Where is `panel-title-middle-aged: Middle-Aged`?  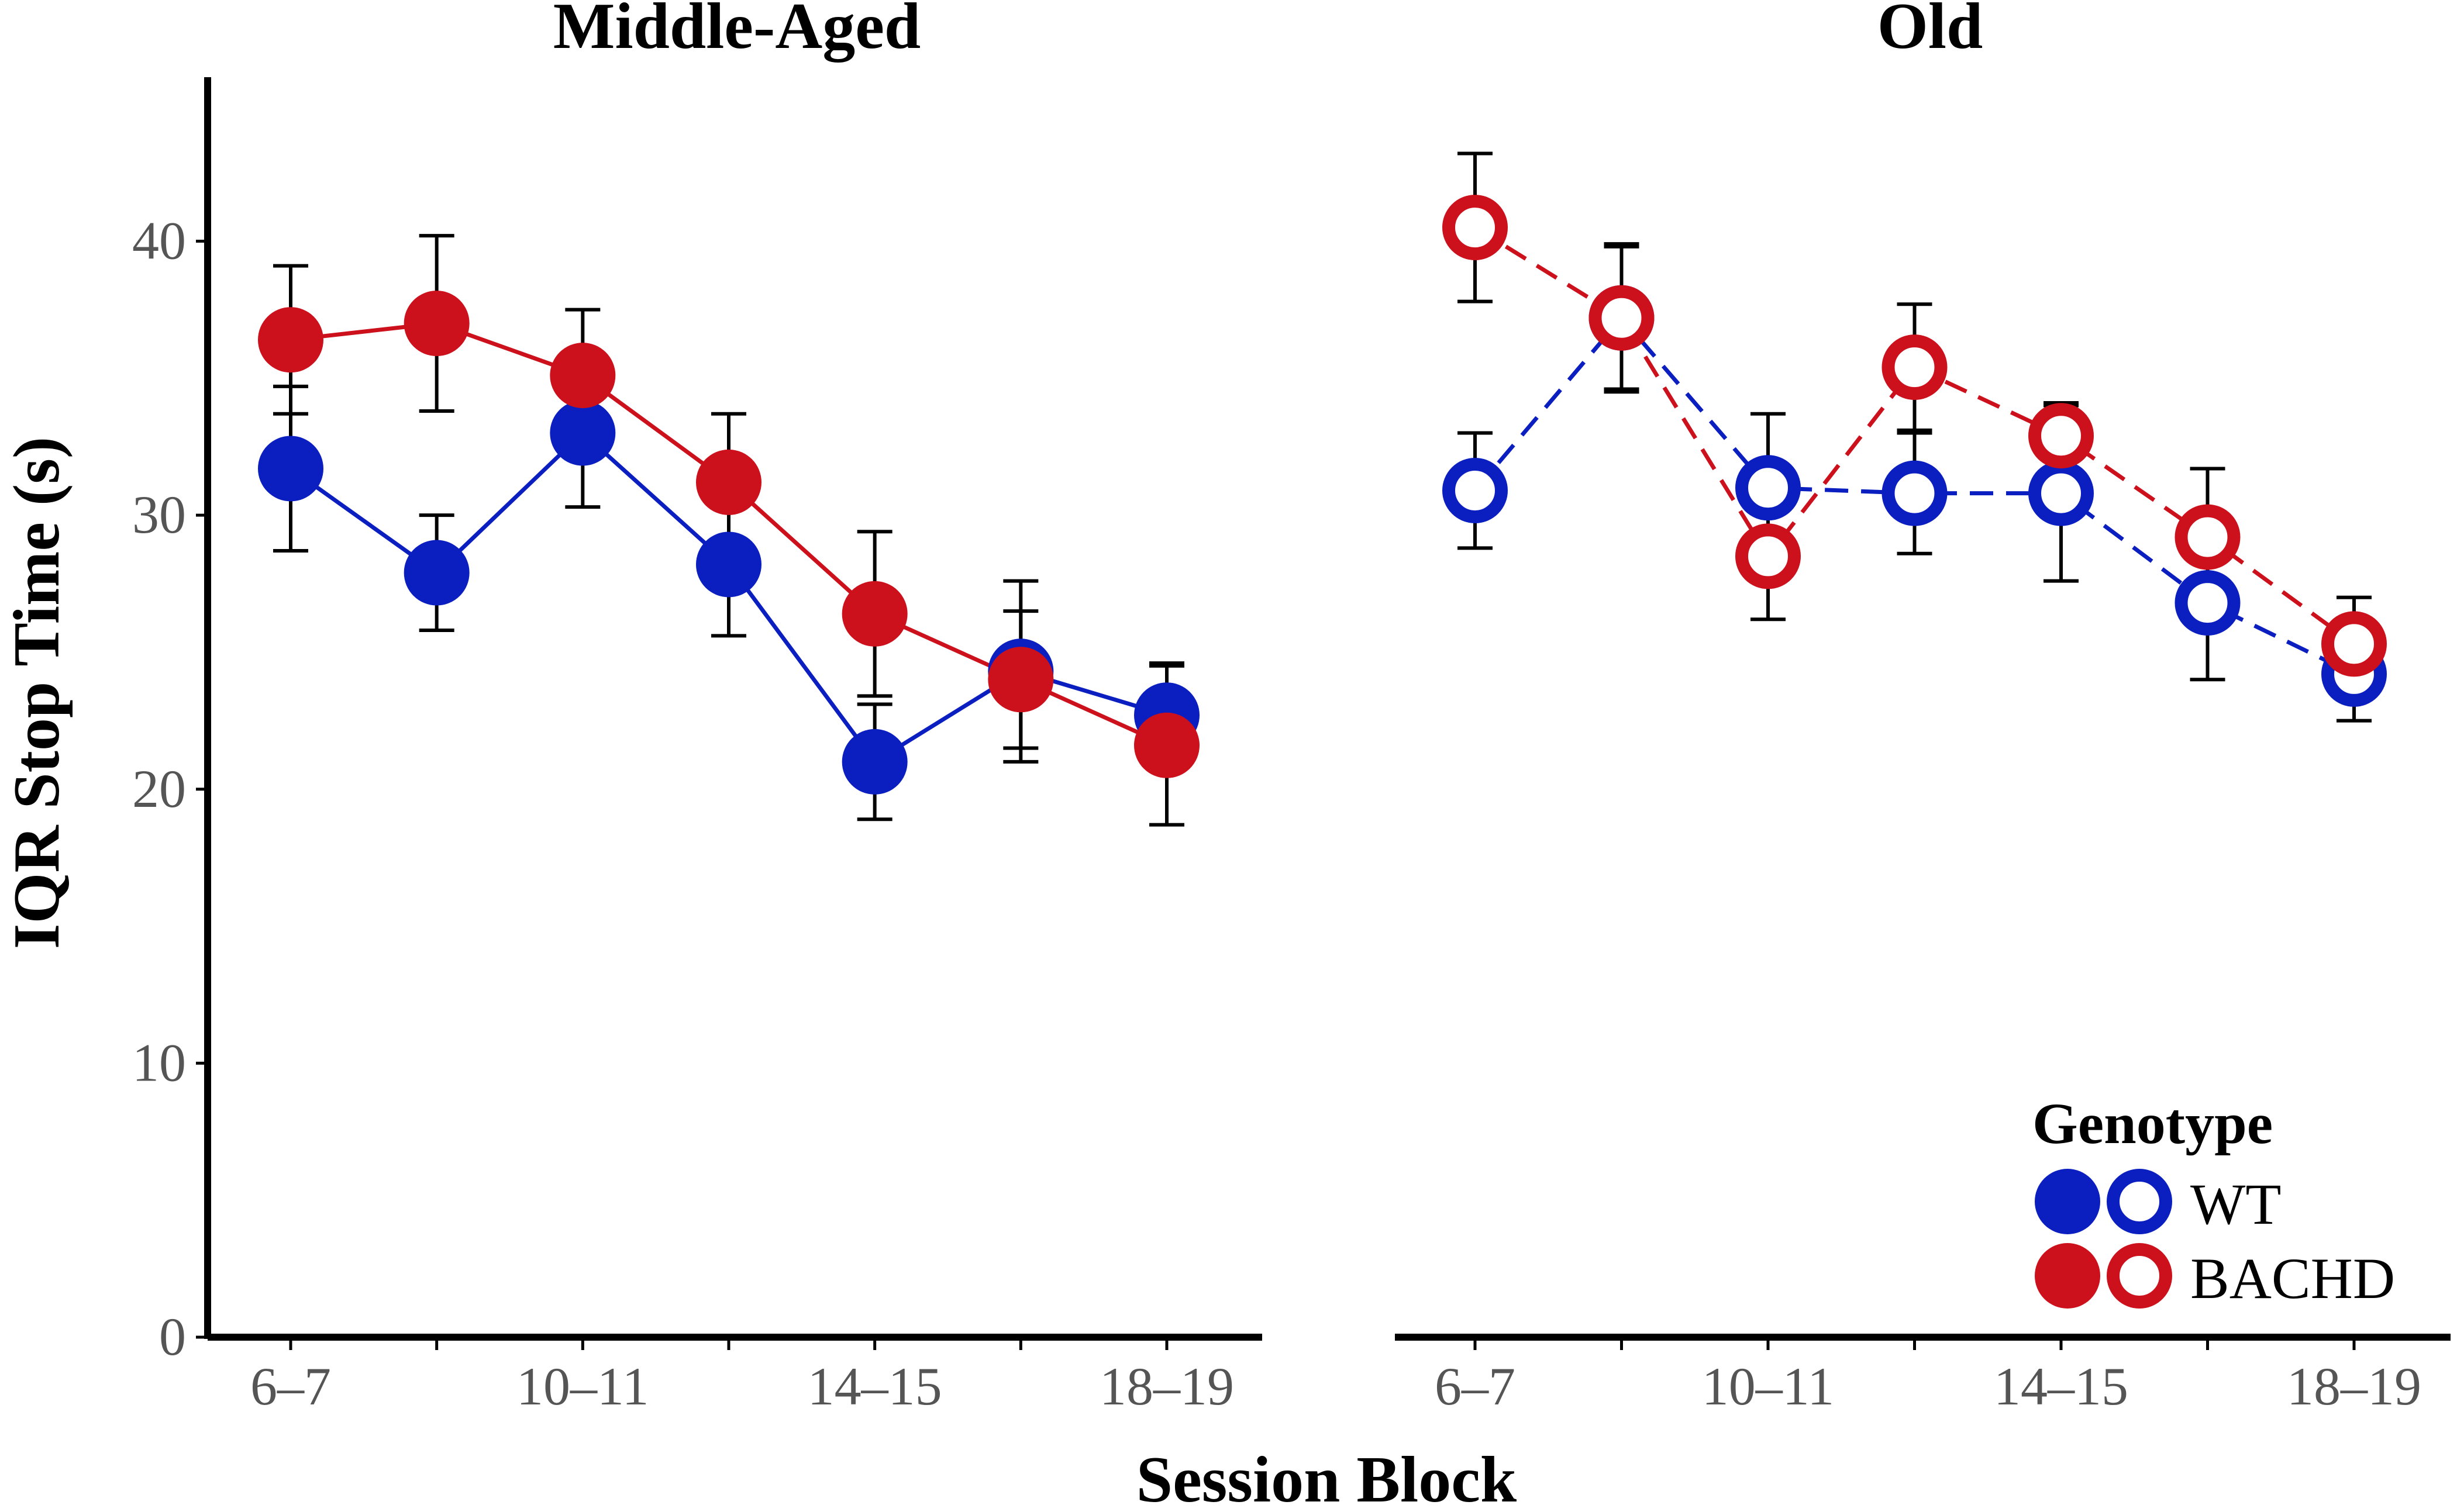 panel-title-middle-aged: Middle-Aged is located at coordinates (737, 31).